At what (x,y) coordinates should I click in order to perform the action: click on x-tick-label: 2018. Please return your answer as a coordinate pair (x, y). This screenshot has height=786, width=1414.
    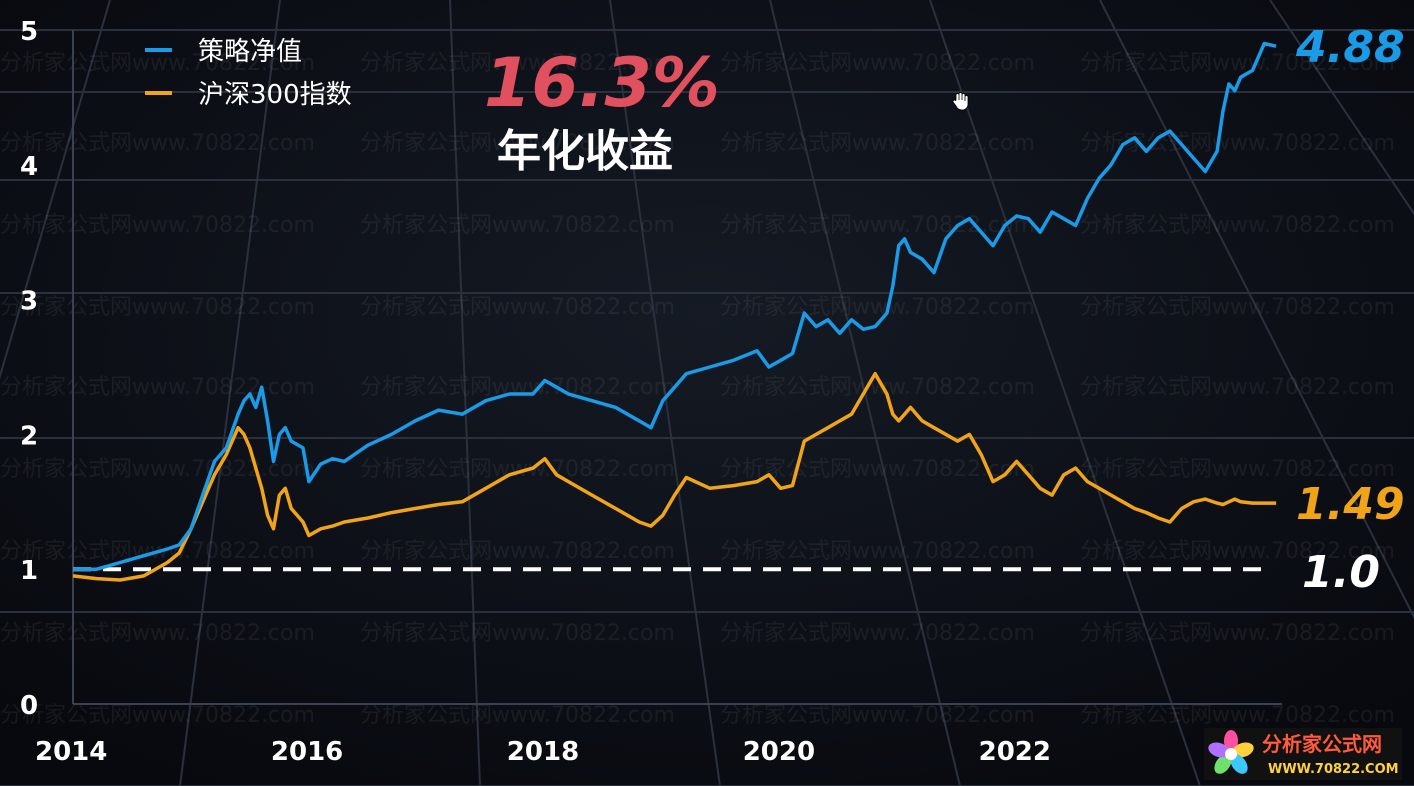
    Looking at the image, I should click on (543, 752).